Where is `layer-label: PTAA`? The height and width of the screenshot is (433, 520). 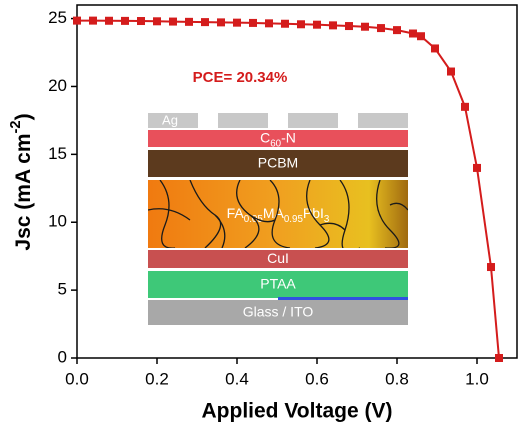 layer-label: PTAA is located at coordinates (278, 283).